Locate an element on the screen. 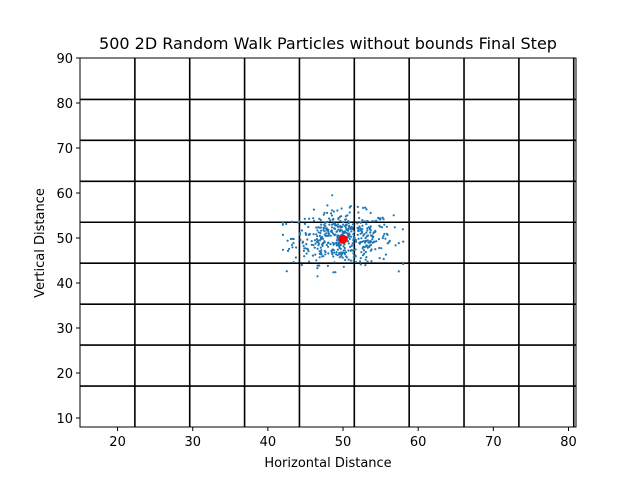 The width and height of the screenshot is (640, 480). y-tick-label: 40 is located at coordinates (64, 284).